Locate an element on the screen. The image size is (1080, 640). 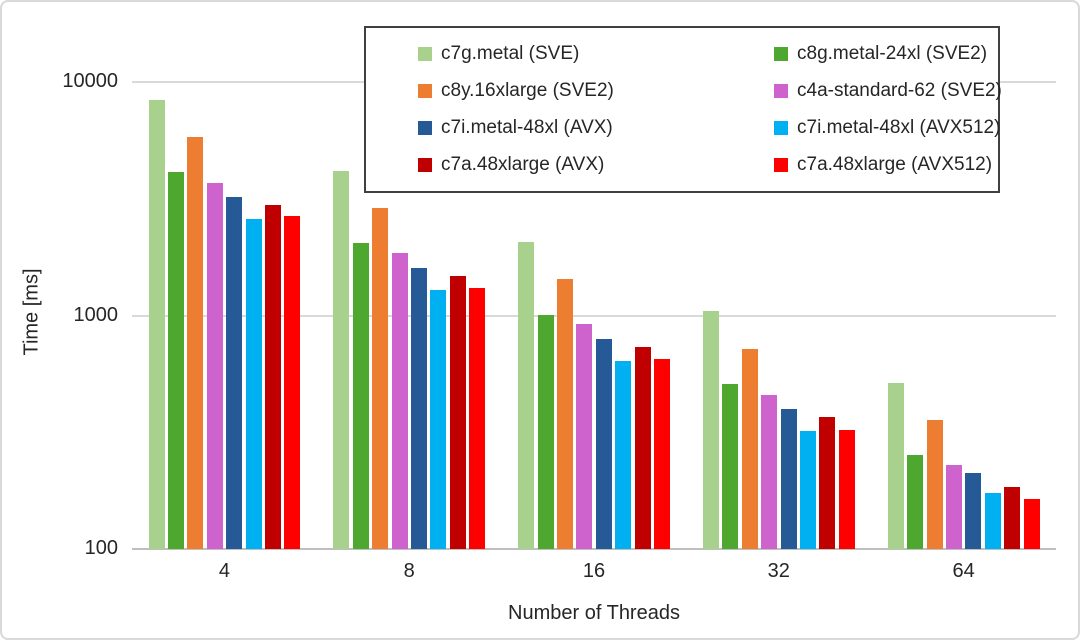
x-axis-line is located at coordinates (594, 549).